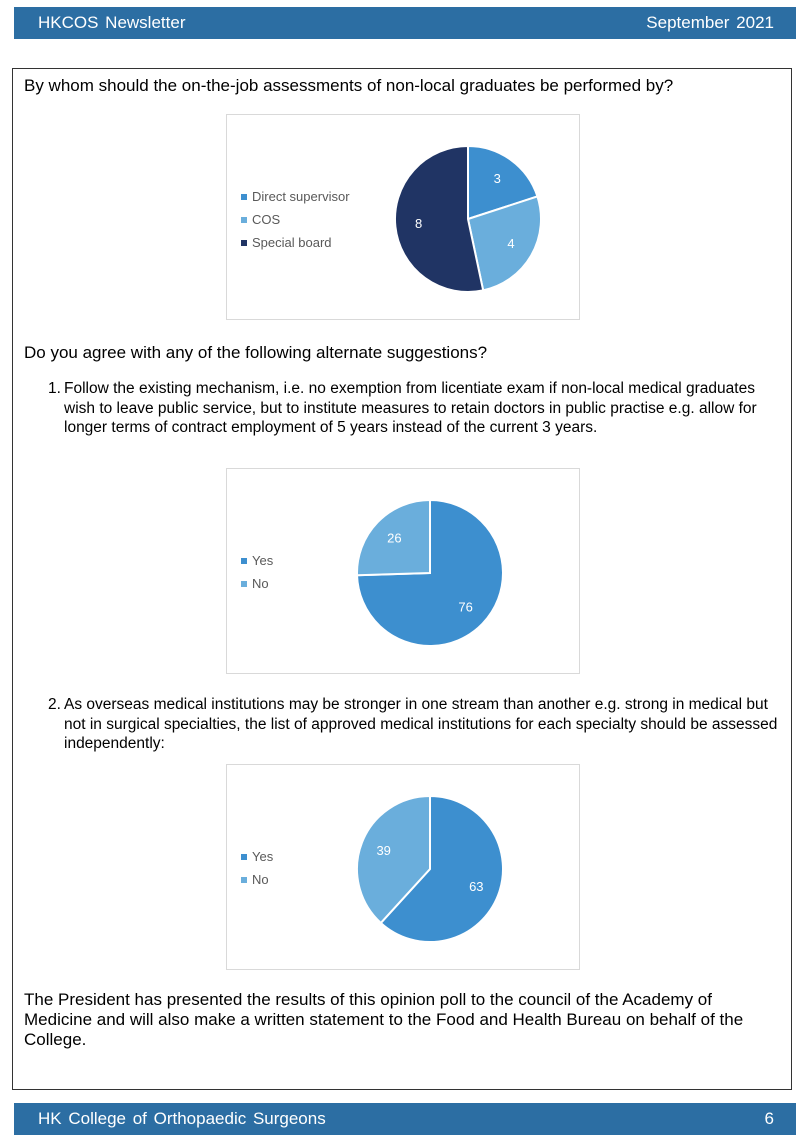  Describe the element at coordinates (54, 388) in the screenshot. I see `suggestion-1-number: 1.` at that location.